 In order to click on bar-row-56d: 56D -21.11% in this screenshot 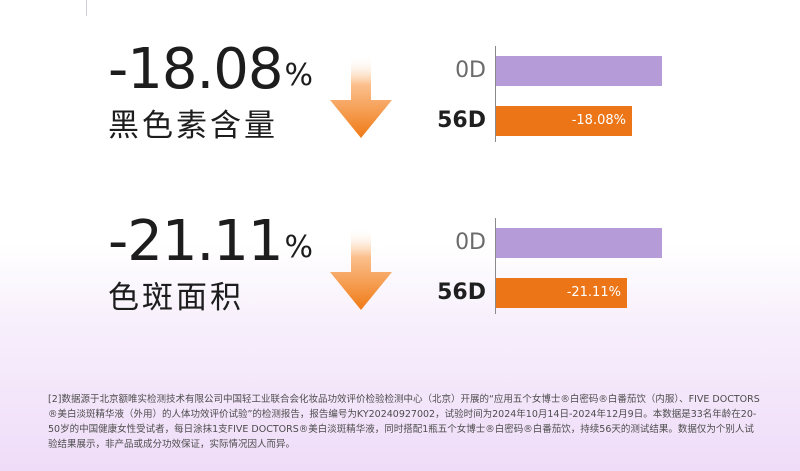, I will do `click(570, 293)`.